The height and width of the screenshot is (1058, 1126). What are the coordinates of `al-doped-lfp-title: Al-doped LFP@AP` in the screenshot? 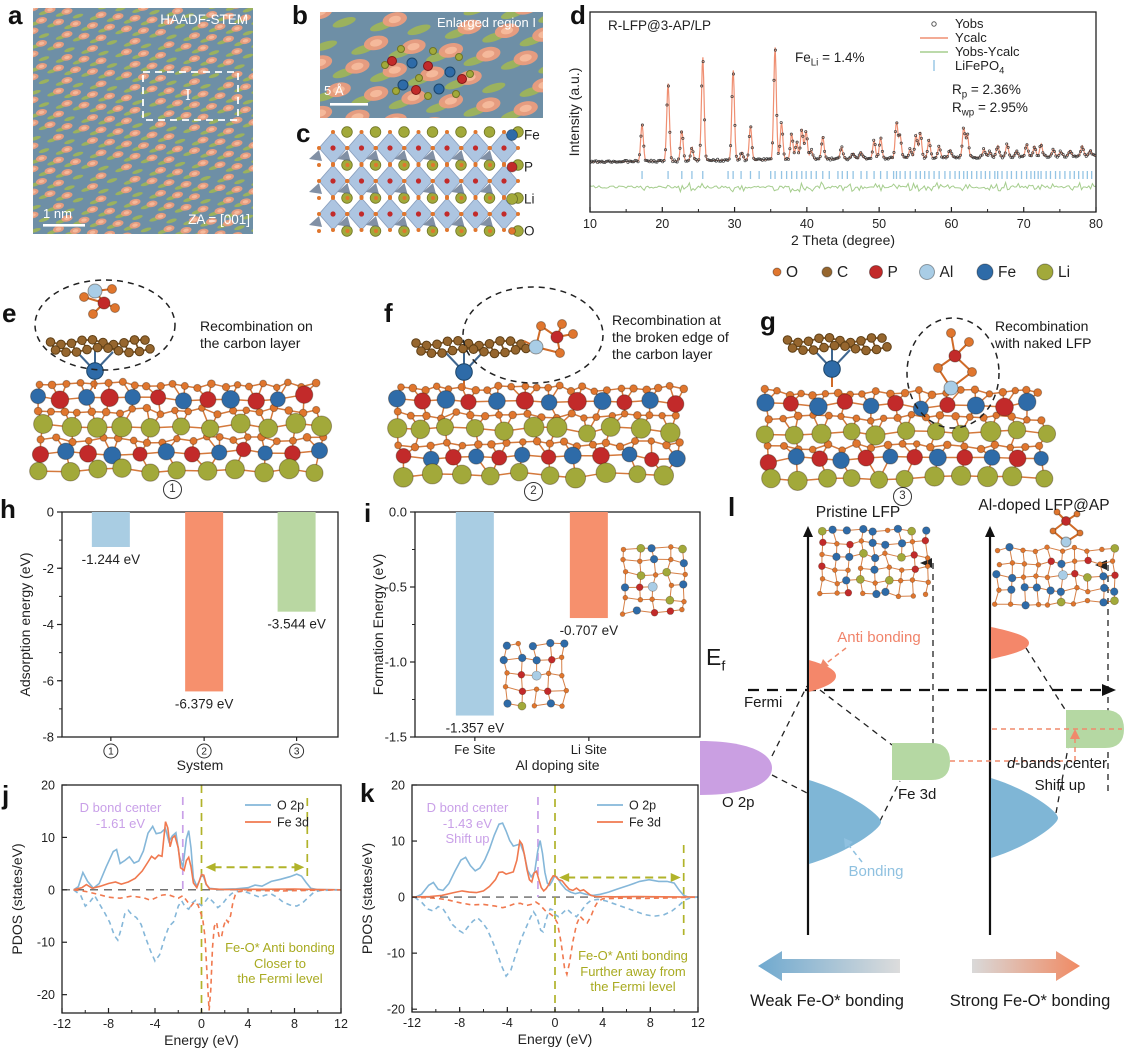 It's located at (1044, 505).